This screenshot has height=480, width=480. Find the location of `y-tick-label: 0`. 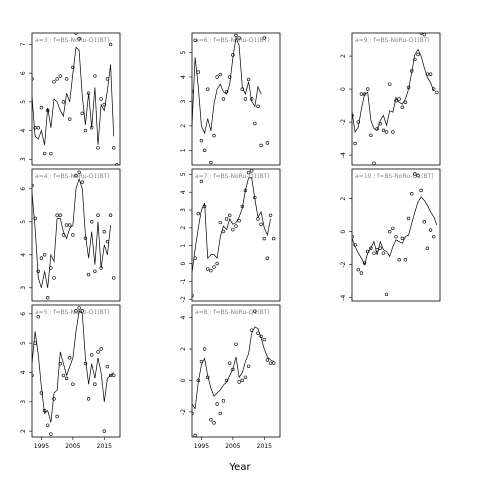

y-tick-label: 0 is located at coordinates (183, 380).